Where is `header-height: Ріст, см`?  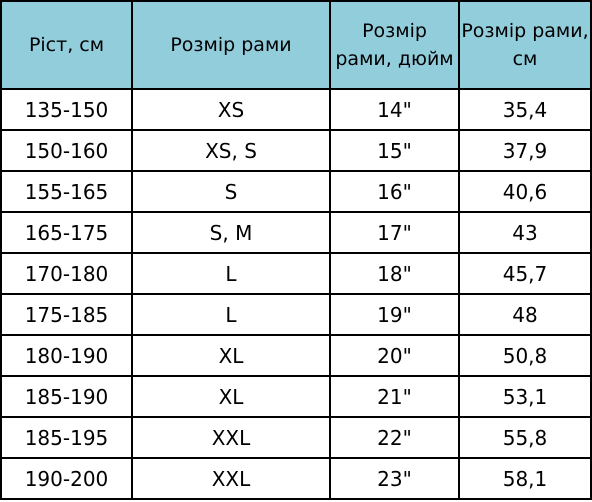 header-height: Ріст, см is located at coordinates (66, 45).